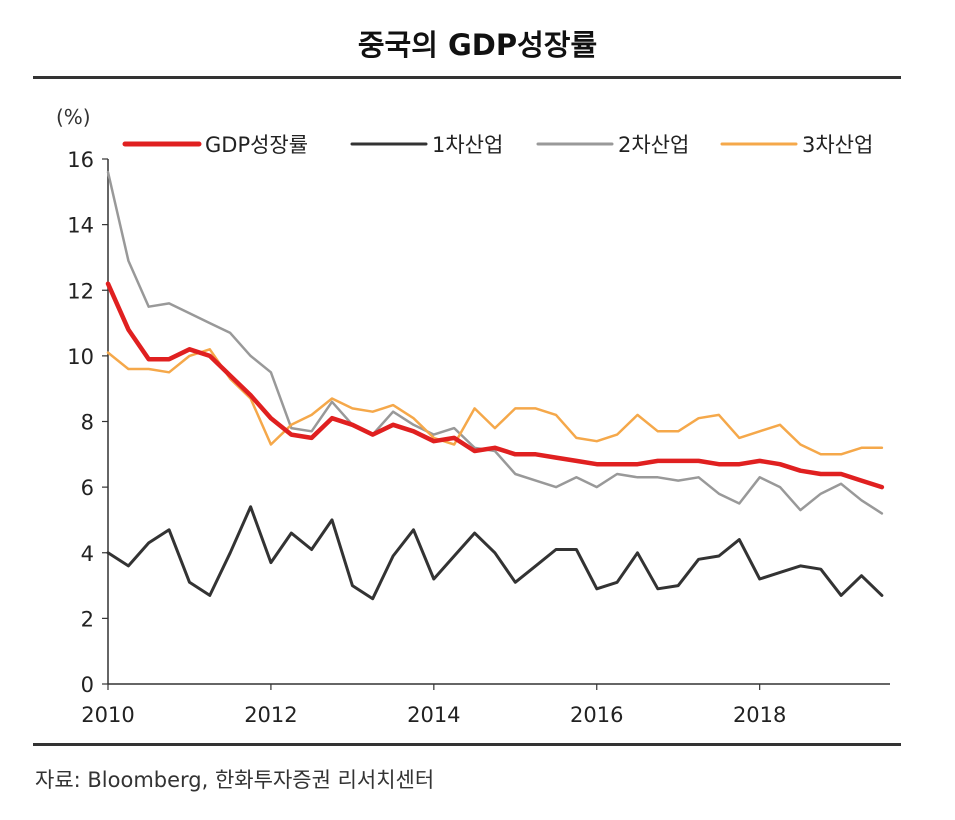 Image resolution: width=955 pixels, height=820 pixels. Describe the element at coordinates (80, 226) in the screenshot. I see `y-tick-label: 14` at that location.